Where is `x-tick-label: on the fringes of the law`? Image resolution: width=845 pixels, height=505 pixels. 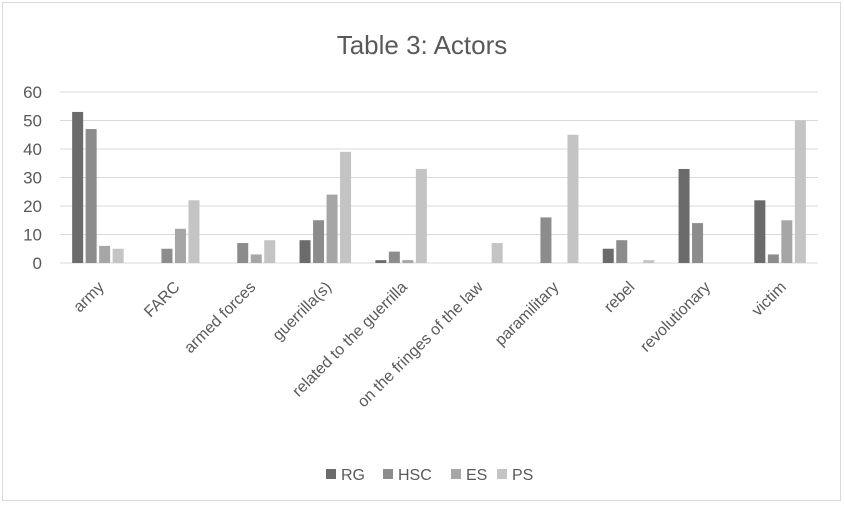 x-tick-label: on the fringes of the law is located at coordinates (421, 344).